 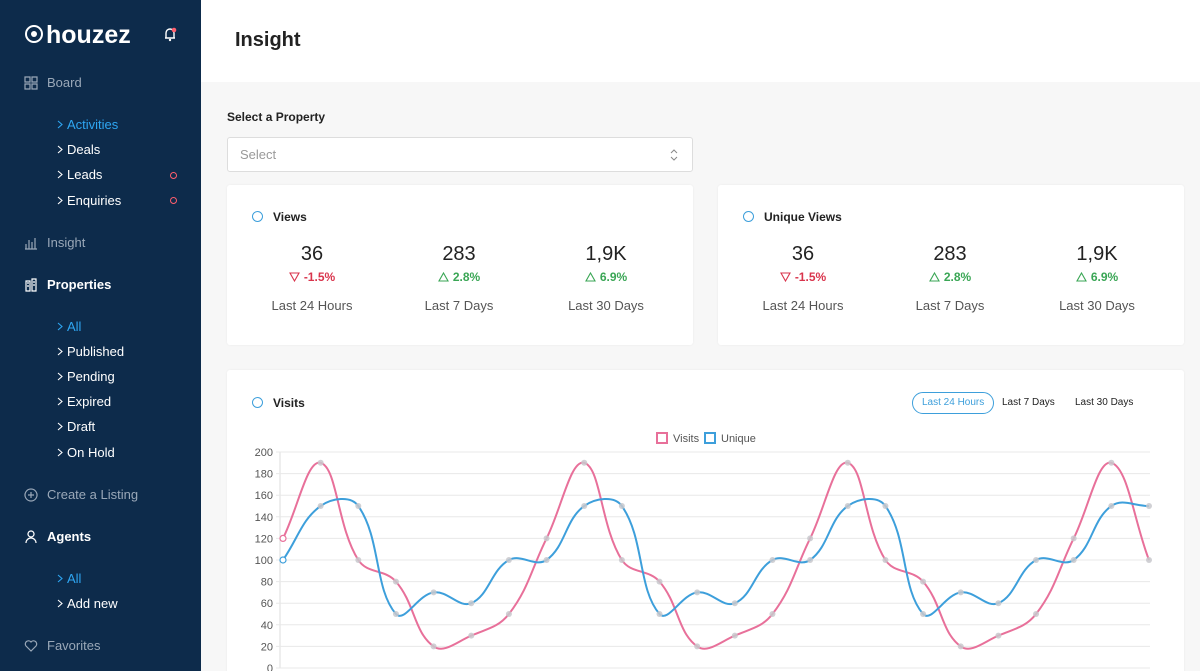 I want to click on submenu-item: Deals, so click(x=78, y=150).